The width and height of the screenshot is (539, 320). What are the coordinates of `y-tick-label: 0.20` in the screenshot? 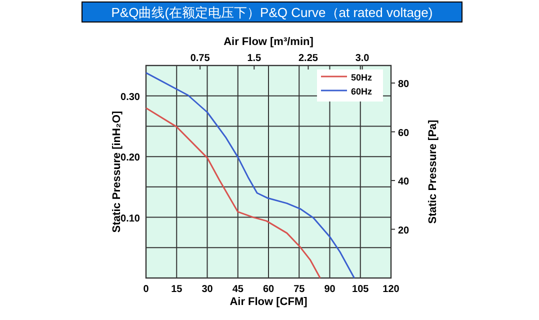 It's located at (130, 158).